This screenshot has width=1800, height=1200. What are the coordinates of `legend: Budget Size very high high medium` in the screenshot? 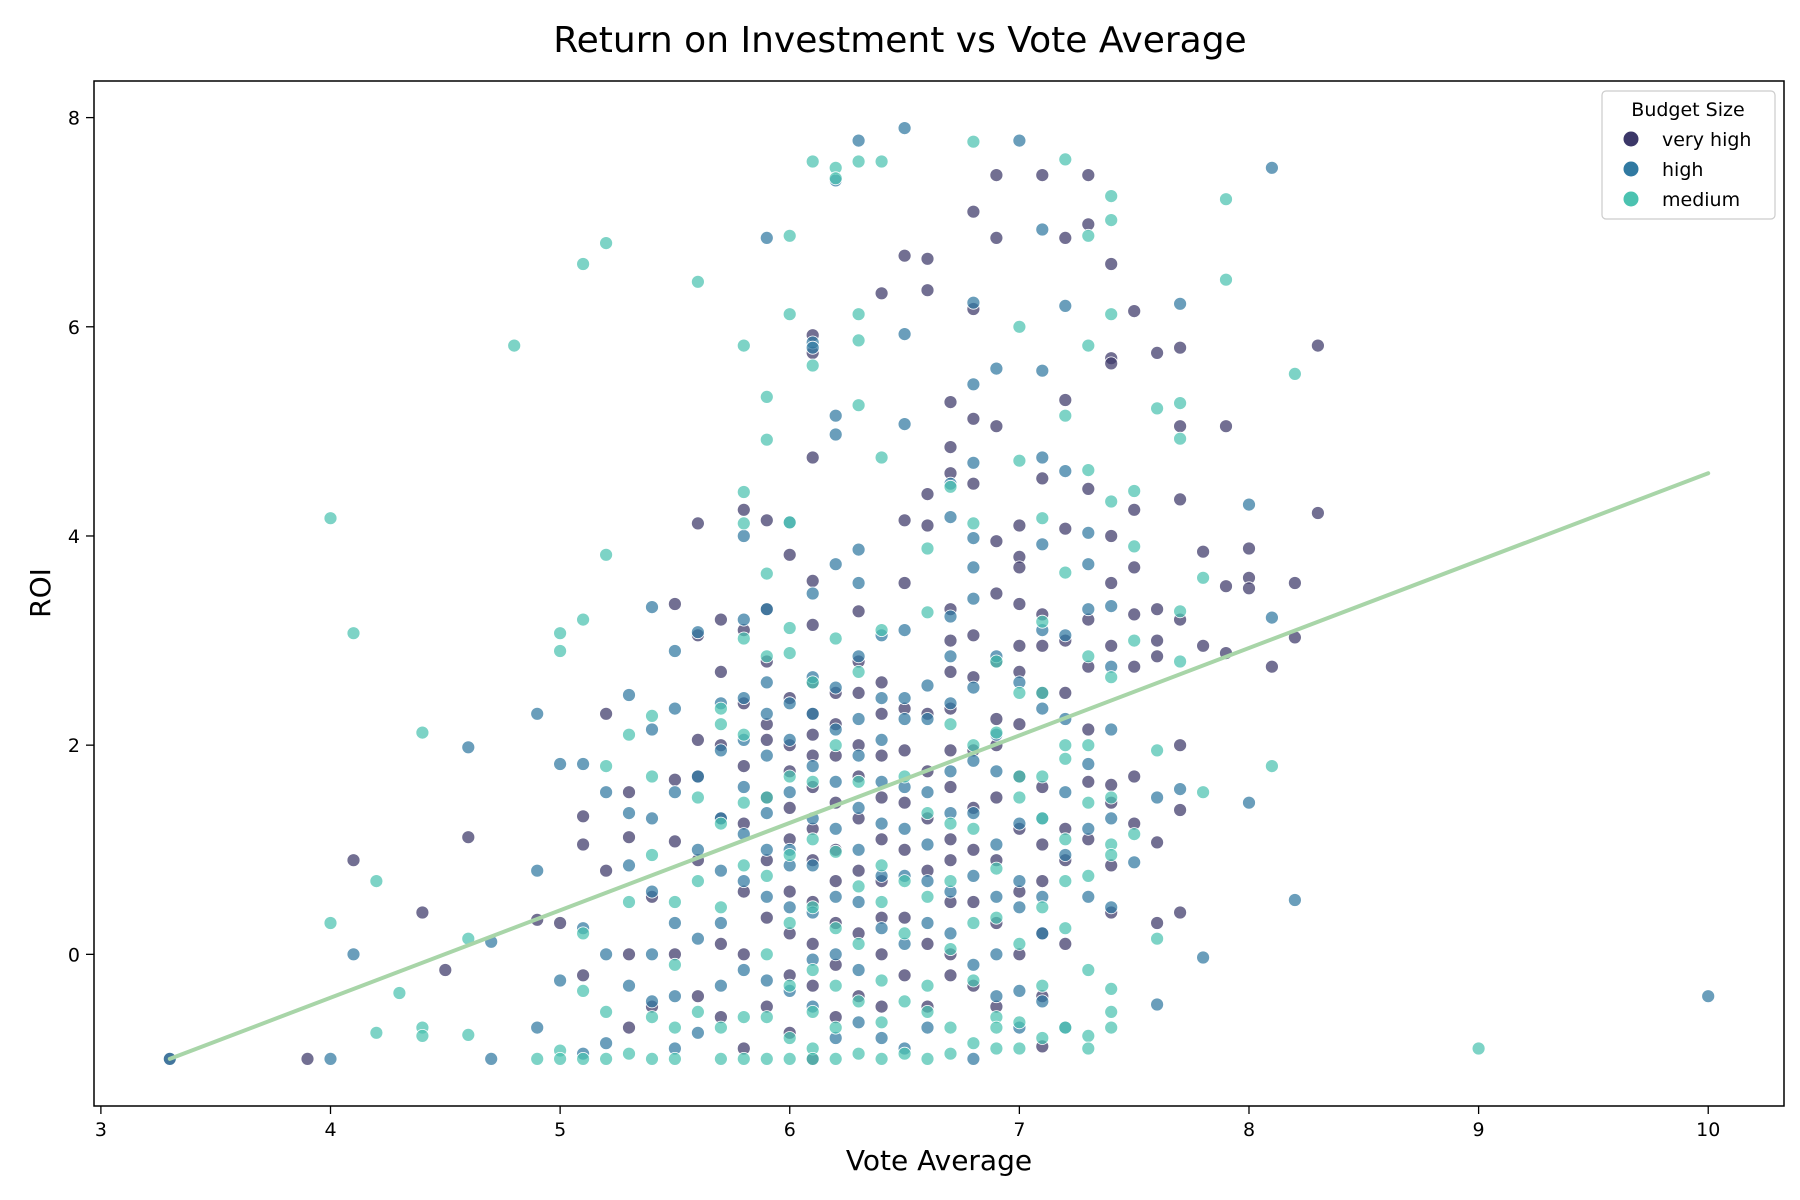 It's located at (1688, 155).